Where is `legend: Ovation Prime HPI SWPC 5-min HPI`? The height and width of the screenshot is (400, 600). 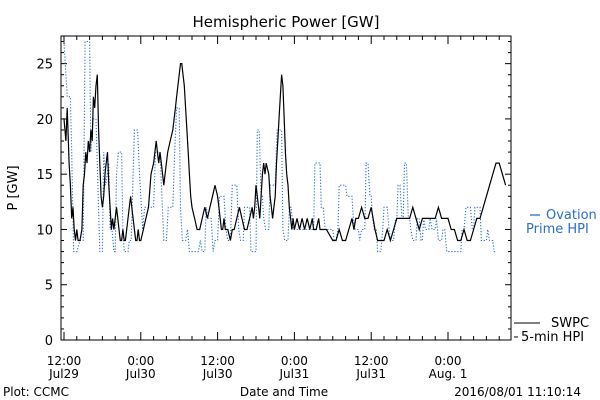
legend: Ovation Prime HPI SWPC 5-min HPI is located at coordinates (555, 276).